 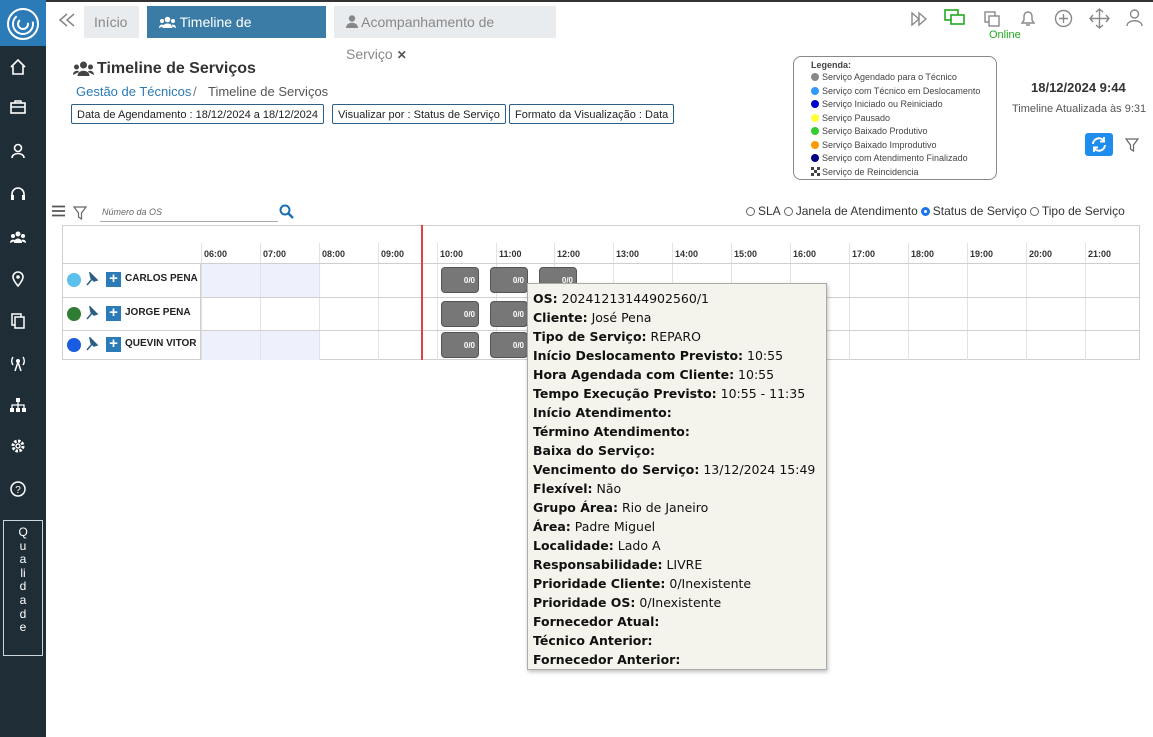 I want to click on quality-button: Qualidade, so click(x=23, y=588).